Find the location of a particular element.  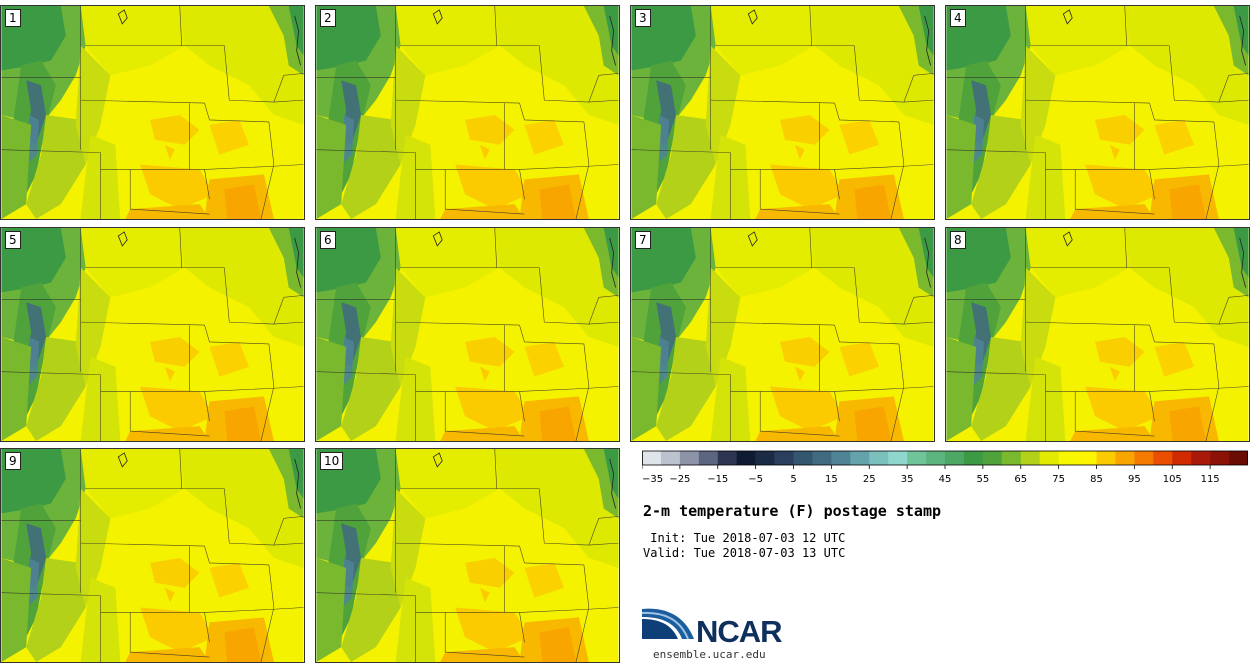

temperature-colorbar: −35 −25 −15 −5 5 15 25 35 45 55 65 75 85 95 105 115 is located at coordinates (945, 467).